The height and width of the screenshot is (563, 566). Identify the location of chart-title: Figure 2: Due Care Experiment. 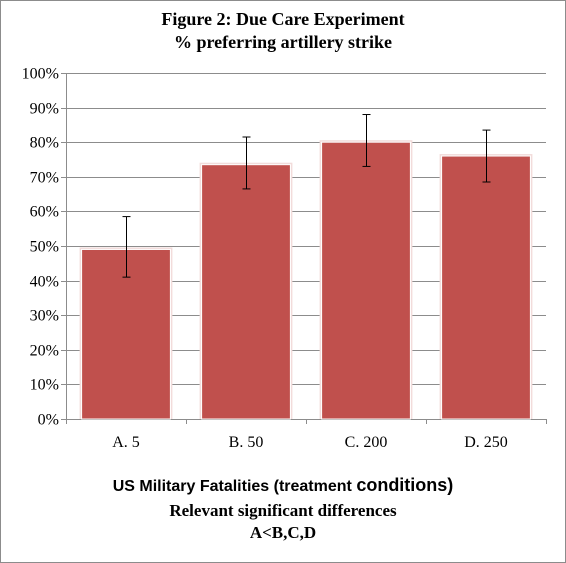
(283, 19).